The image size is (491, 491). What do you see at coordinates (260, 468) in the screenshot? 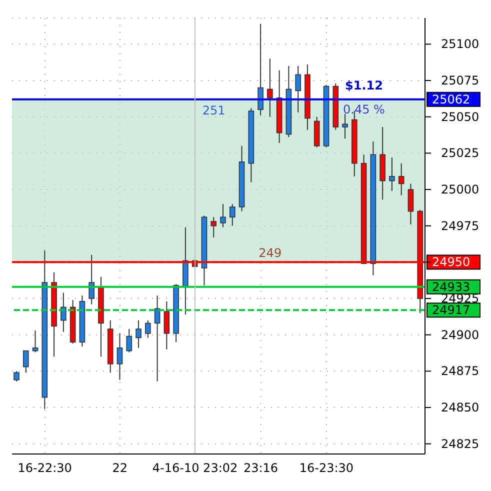
I see `x-tick-label: 23:16` at bounding box center [260, 468].